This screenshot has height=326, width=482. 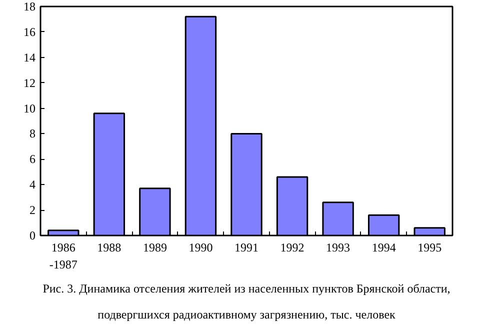 I want to click on y-tick-label: 14, so click(x=30, y=57).